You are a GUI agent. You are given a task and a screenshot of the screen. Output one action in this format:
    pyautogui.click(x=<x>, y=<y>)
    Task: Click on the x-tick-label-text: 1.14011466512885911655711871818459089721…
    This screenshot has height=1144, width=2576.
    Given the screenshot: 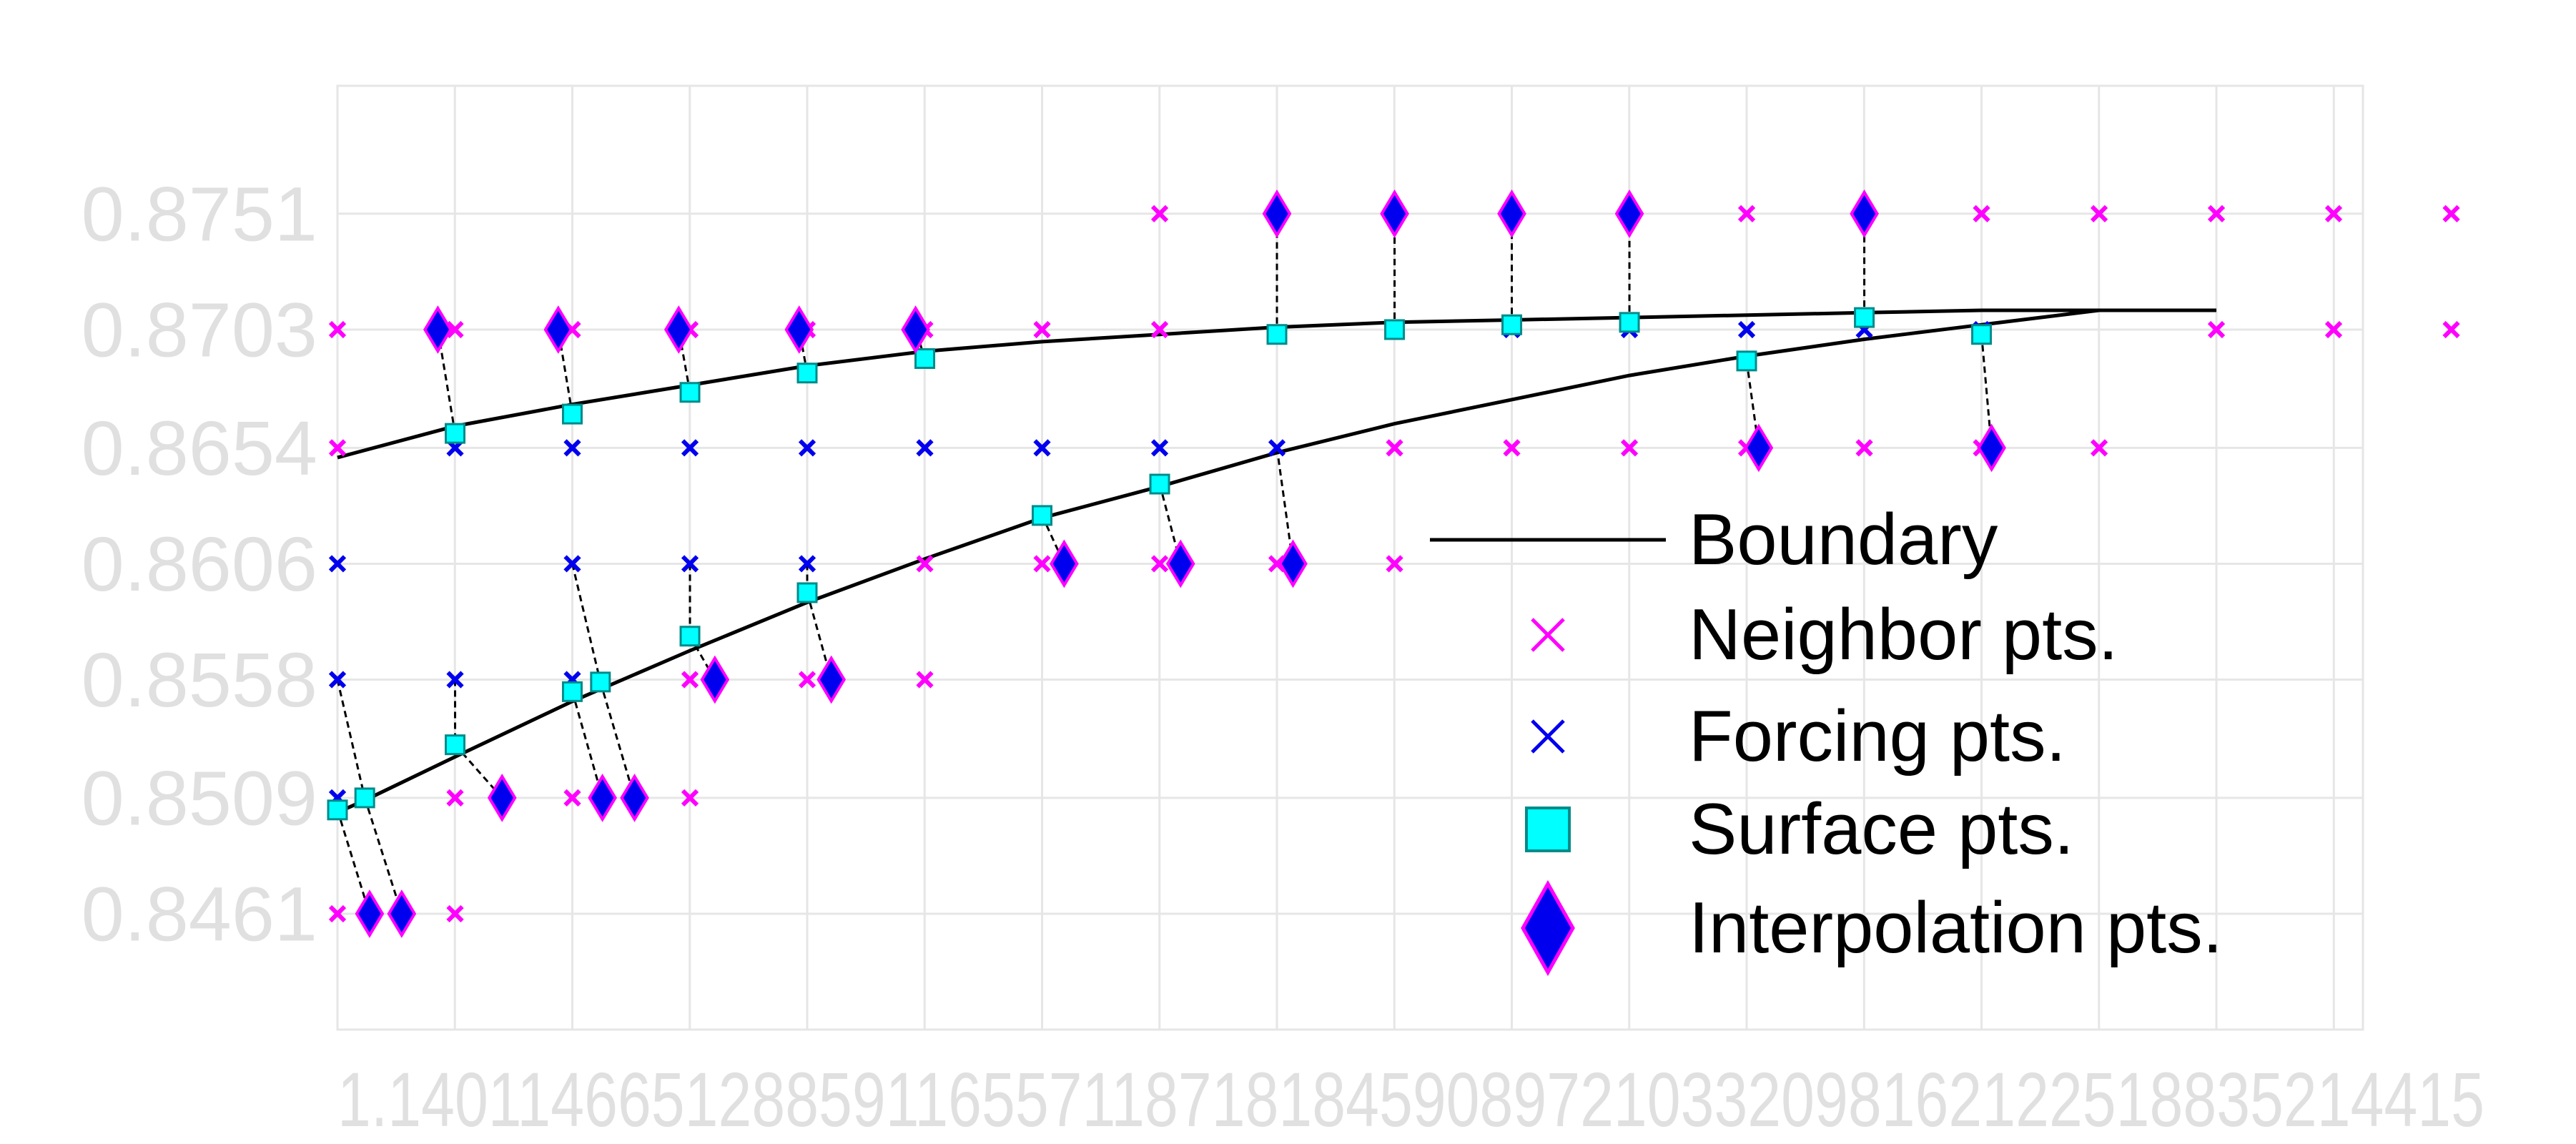 What is the action you would take?
    pyautogui.click(x=1410, y=1099)
    